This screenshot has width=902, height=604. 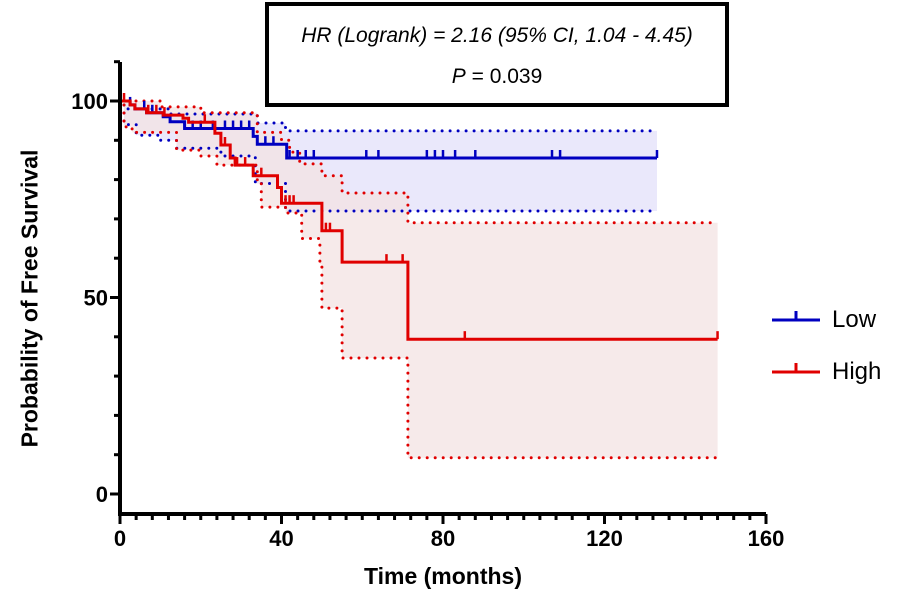 I want to click on legend-label-low: Low, so click(x=854, y=319).